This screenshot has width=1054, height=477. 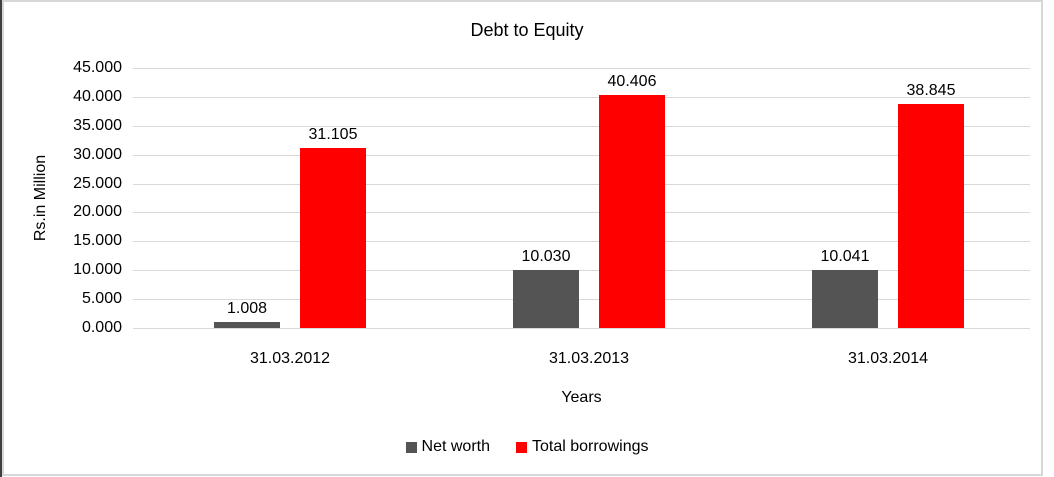 What do you see at coordinates (40, 198) in the screenshot?
I see `y-axis-title: Rs.in Million` at bounding box center [40, 198].